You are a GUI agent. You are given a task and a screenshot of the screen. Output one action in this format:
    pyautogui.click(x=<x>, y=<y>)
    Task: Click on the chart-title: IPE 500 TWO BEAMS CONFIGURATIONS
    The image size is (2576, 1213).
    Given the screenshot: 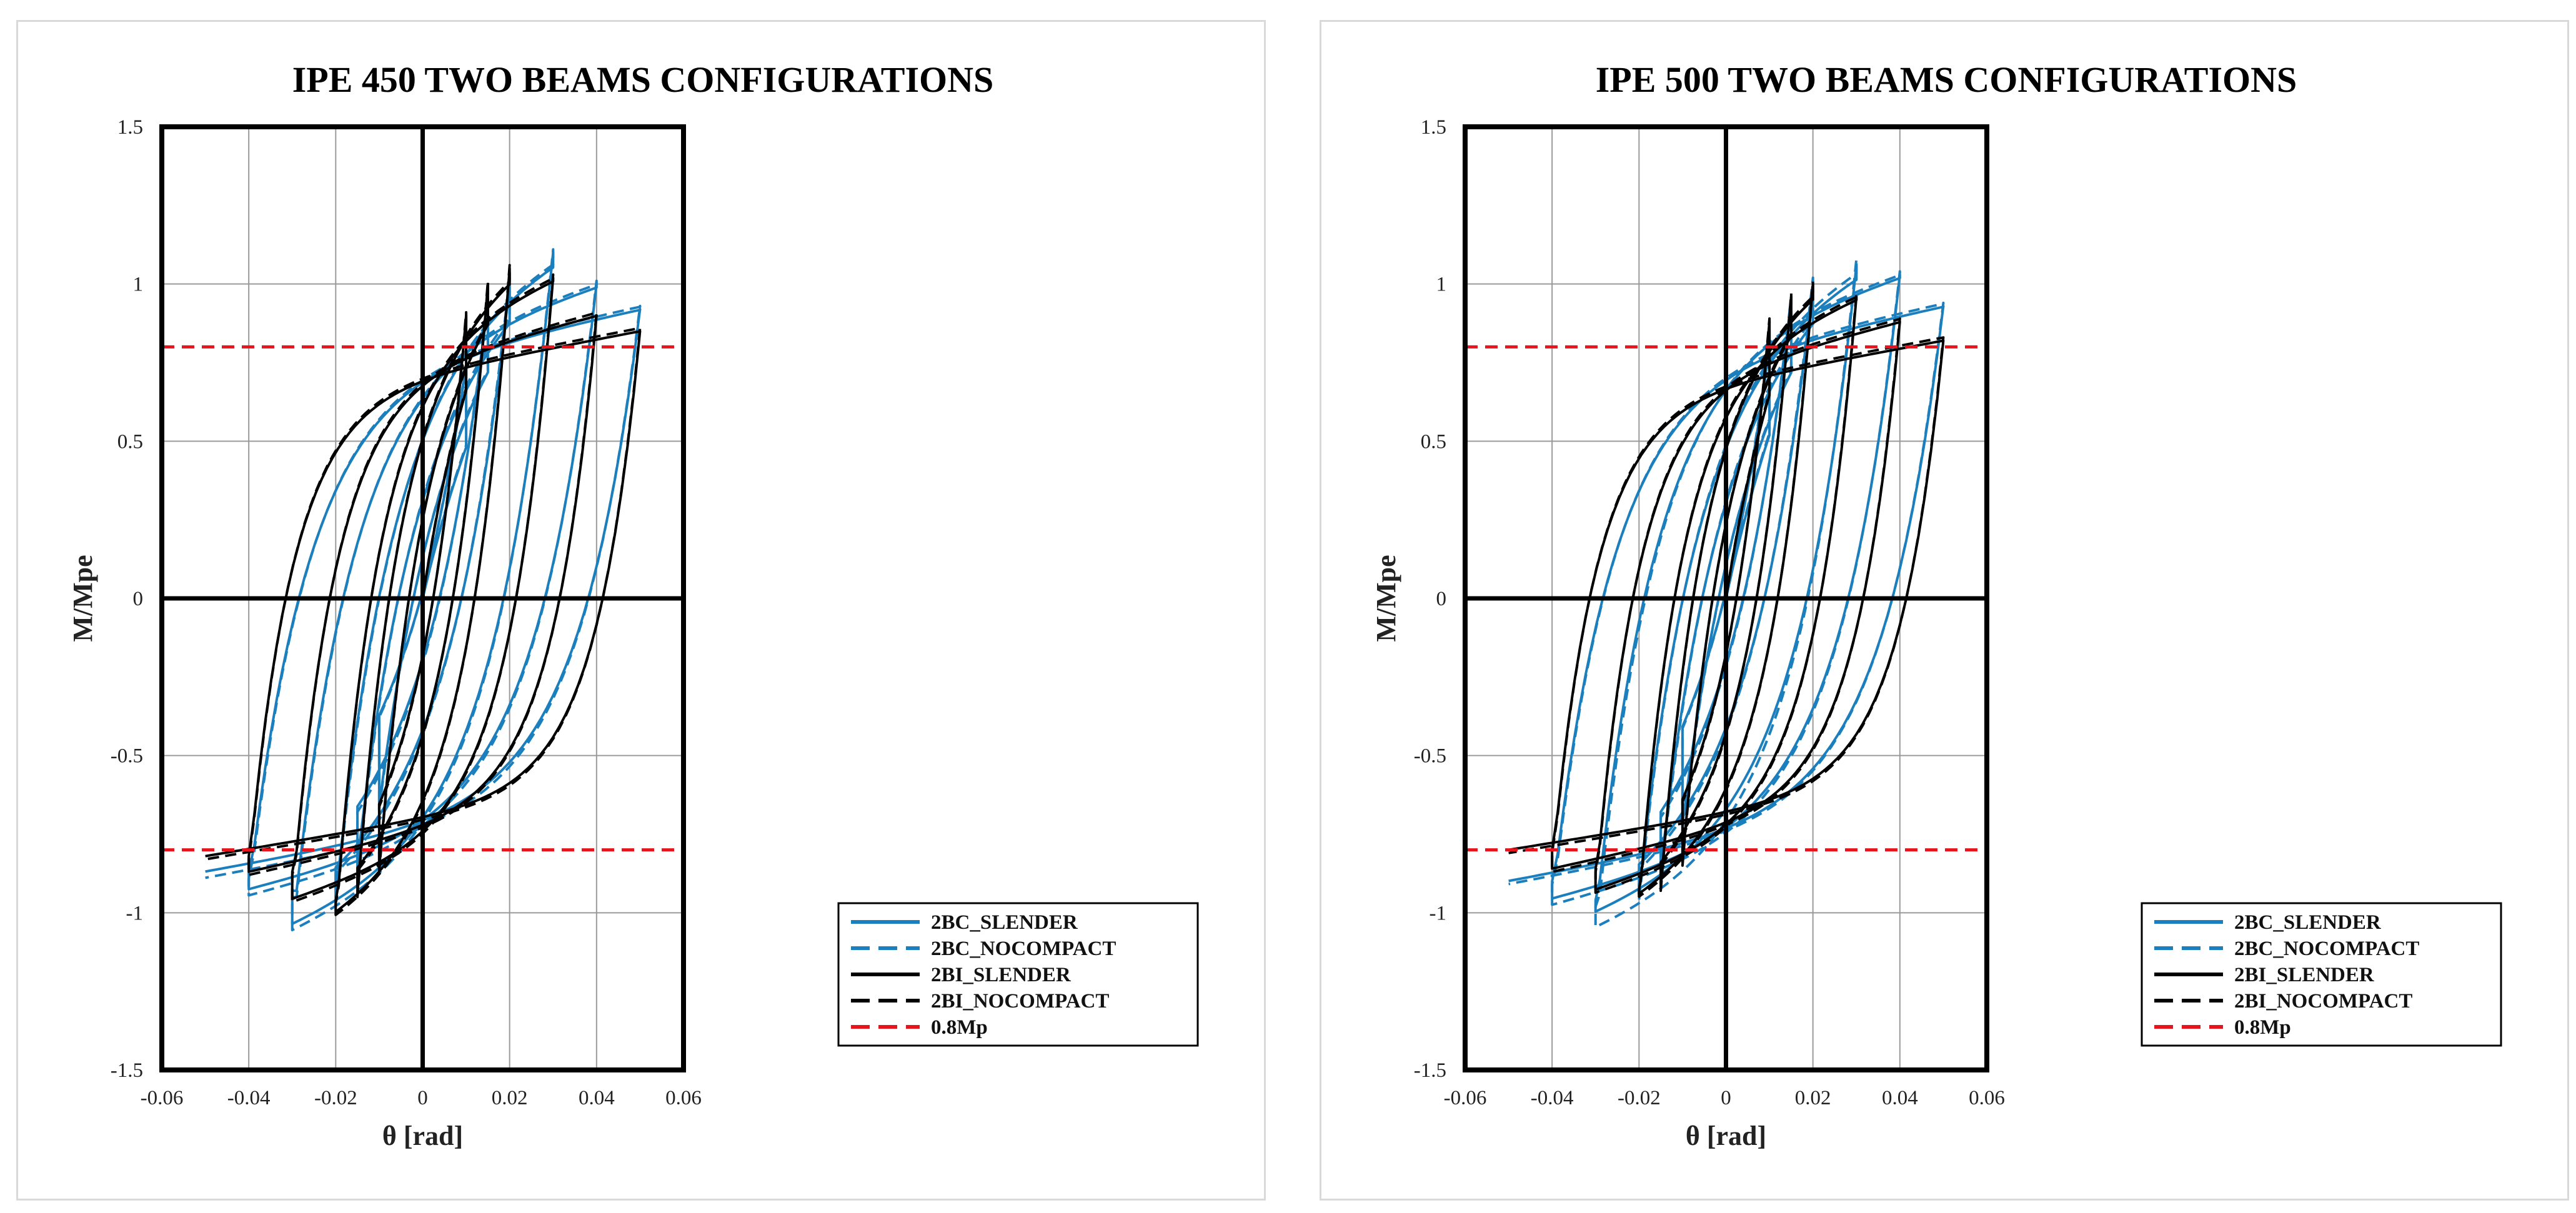 What is the action you would take?
    pyautogui.click(x=1946, y=80)
    